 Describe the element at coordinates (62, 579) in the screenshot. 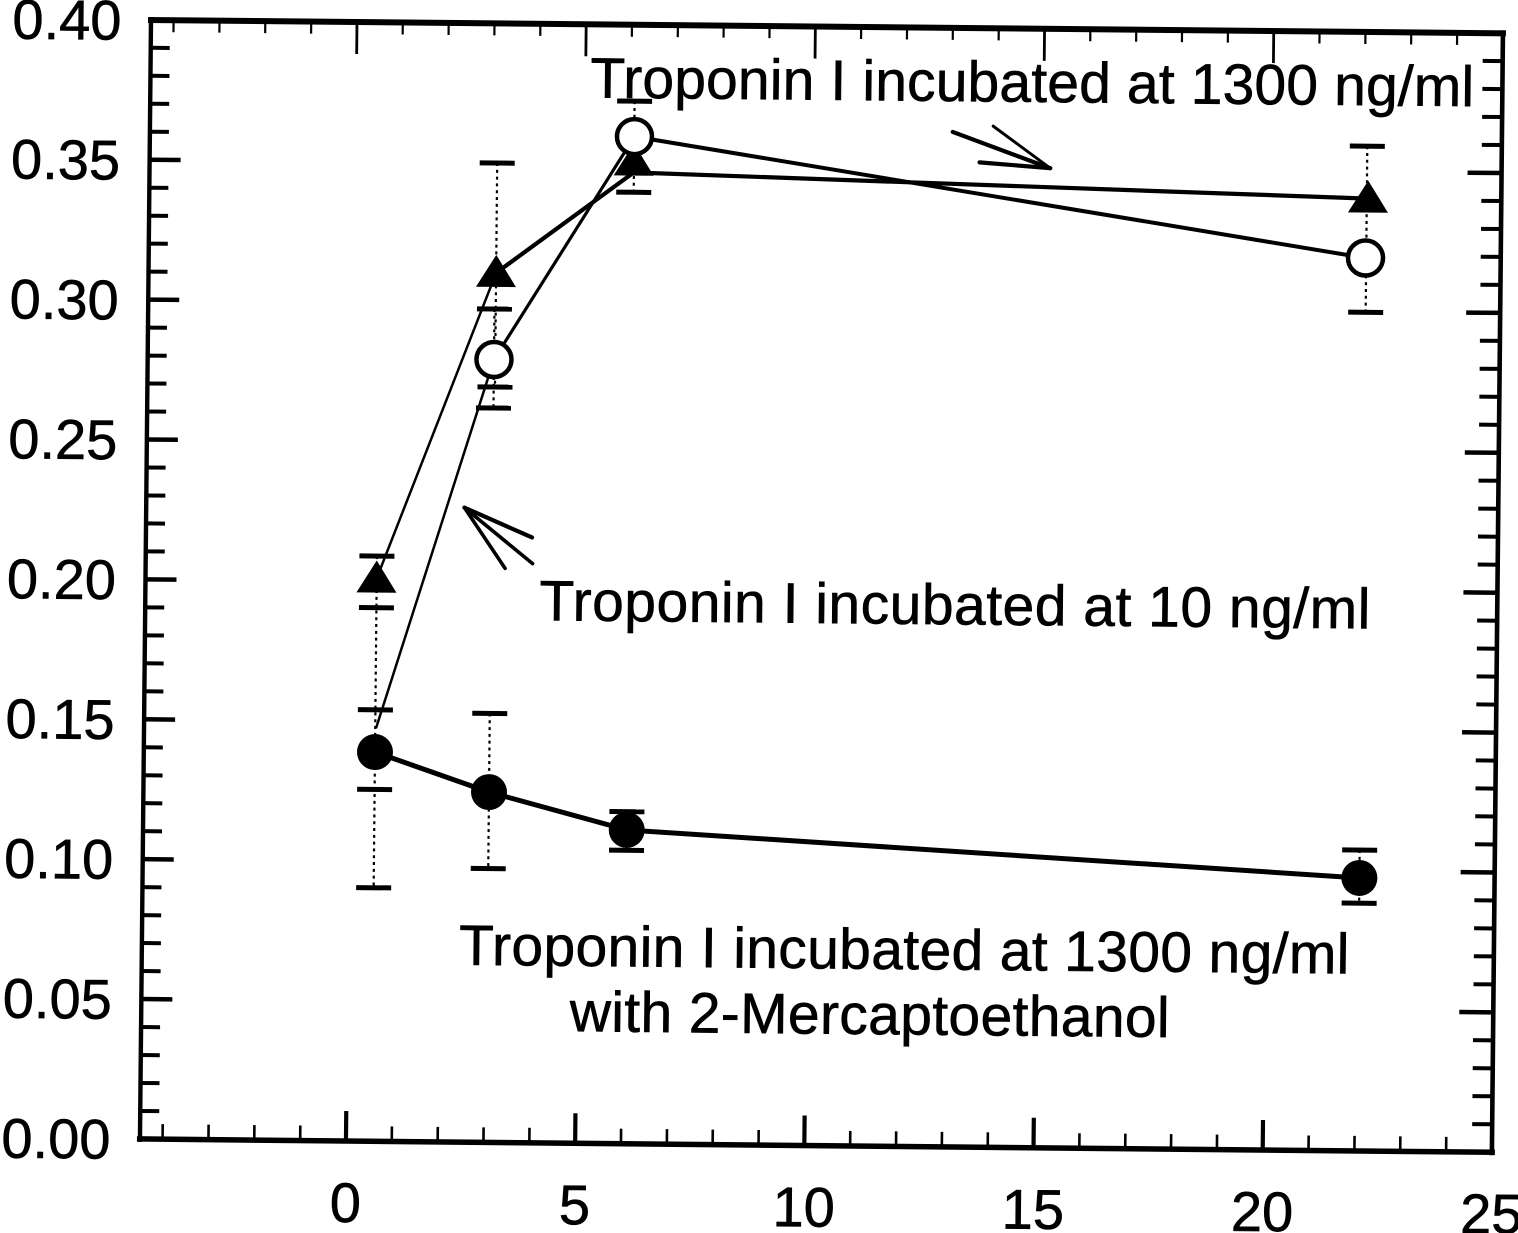

I see `svg-text: 0.20` at that location.